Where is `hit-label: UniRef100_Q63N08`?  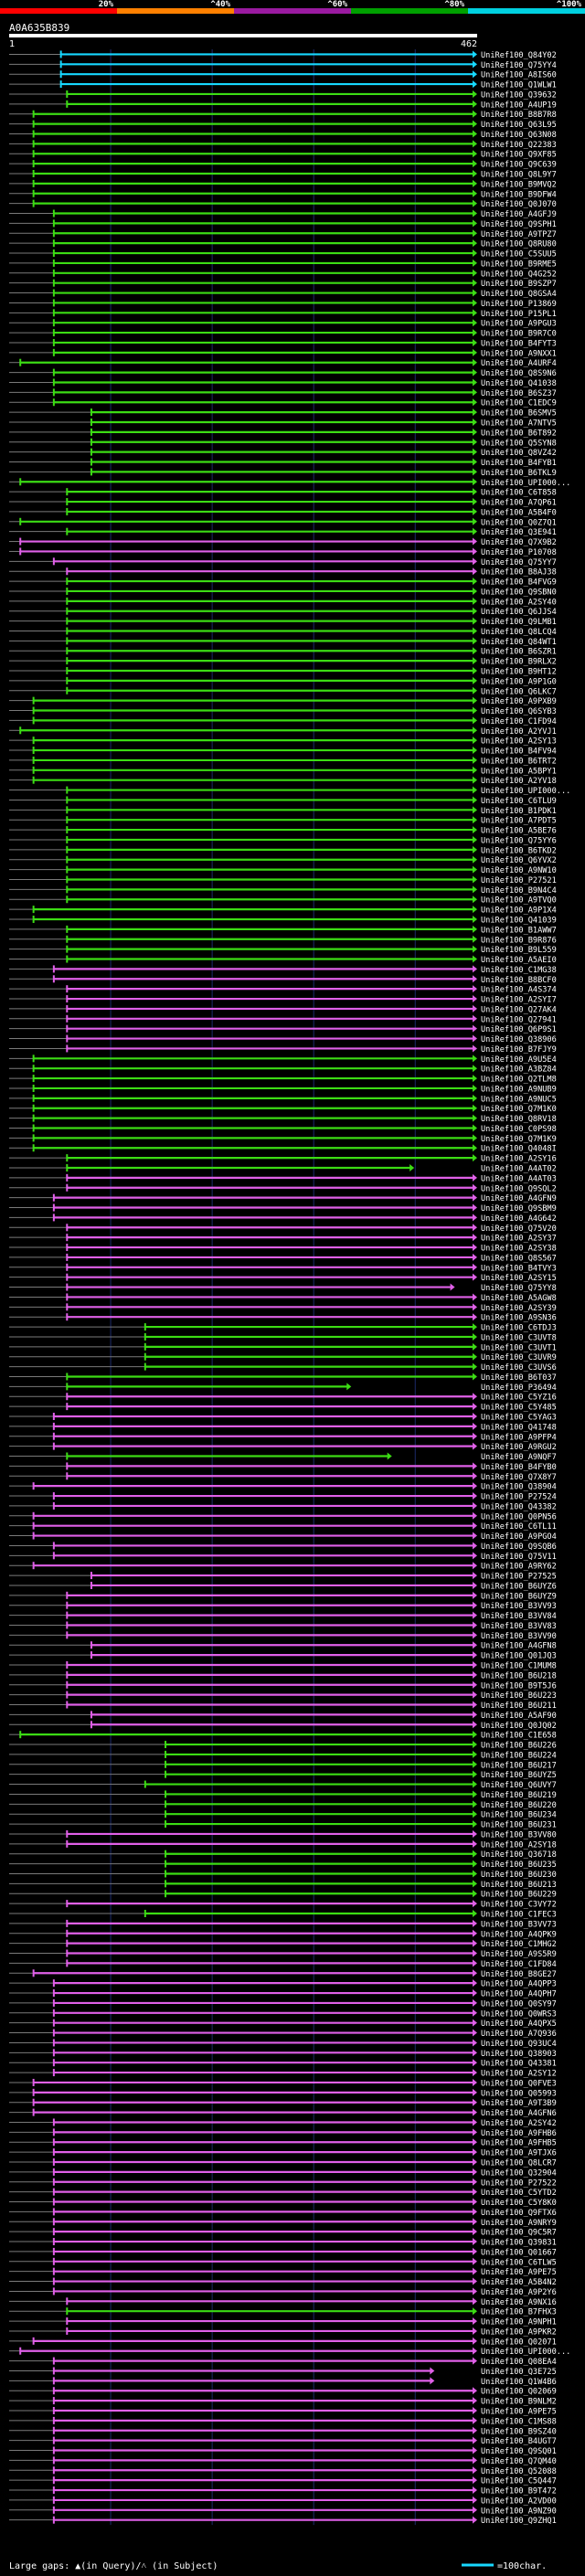 hit-label: UniRef100_Q63N08 is located at coordinates (519, 135).